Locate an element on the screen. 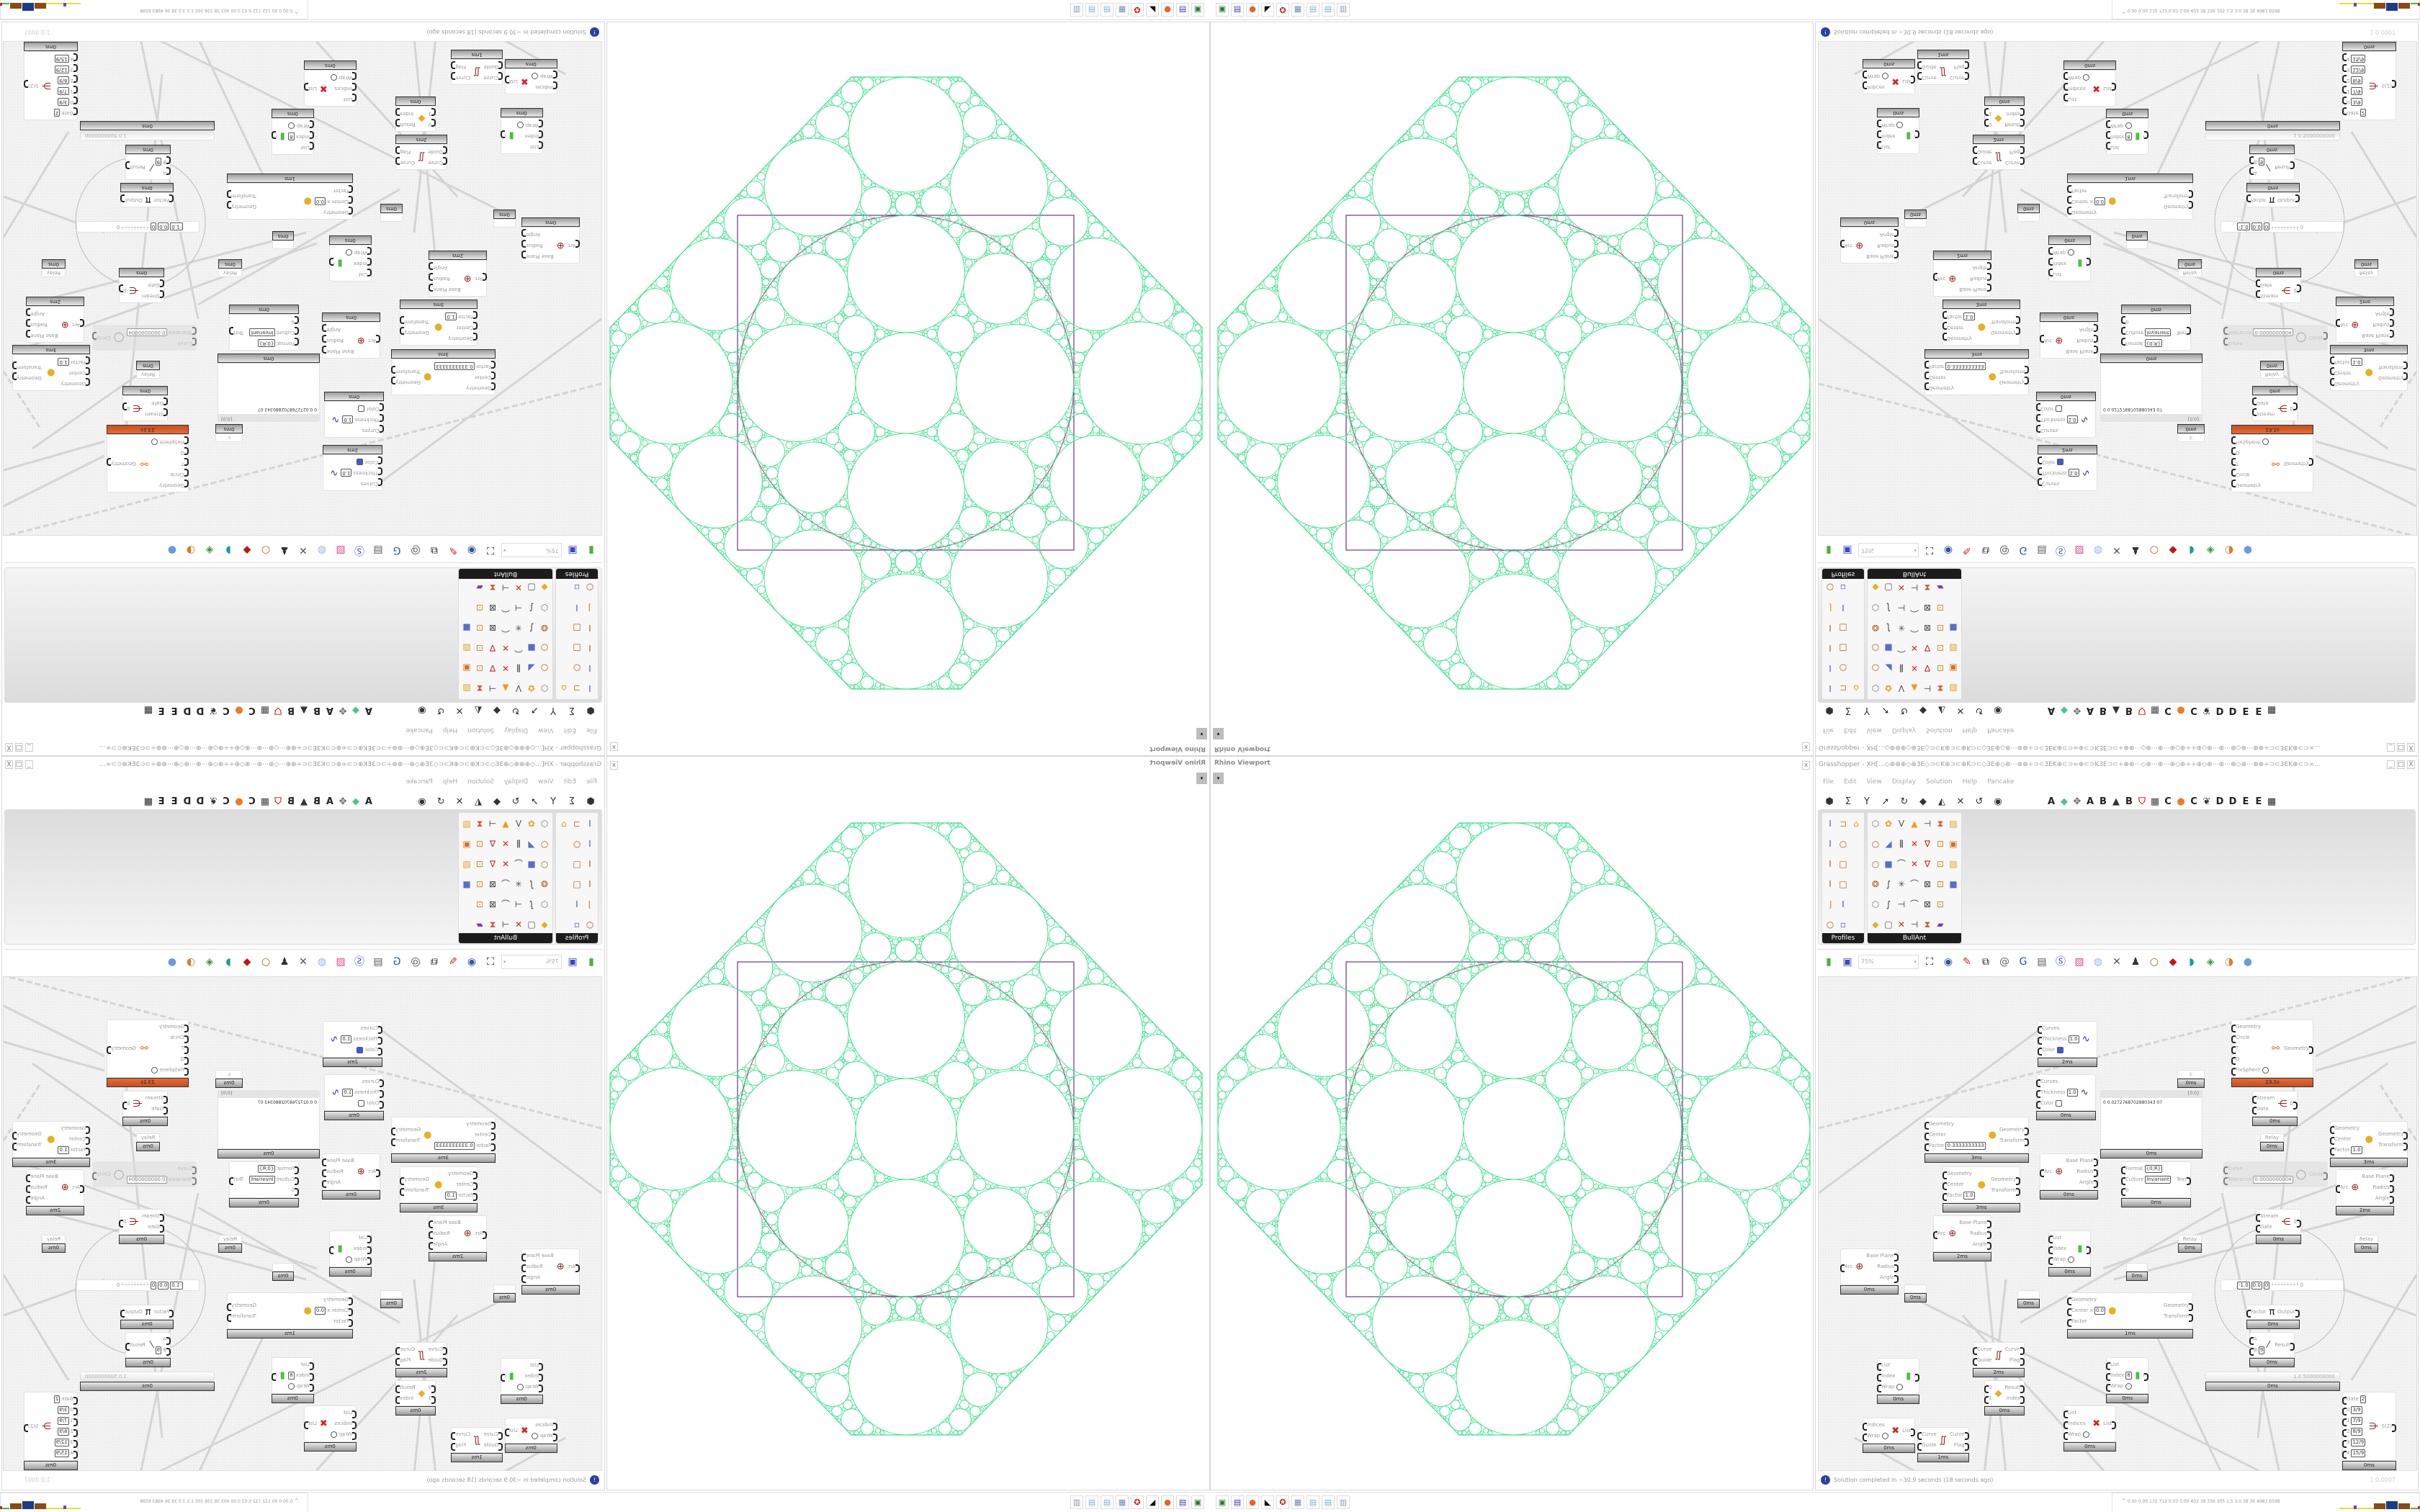 The height and width of the screenshot is (1512, 2420). slider-track: 1.0 5000000000 is located at coordinates (147, 135).